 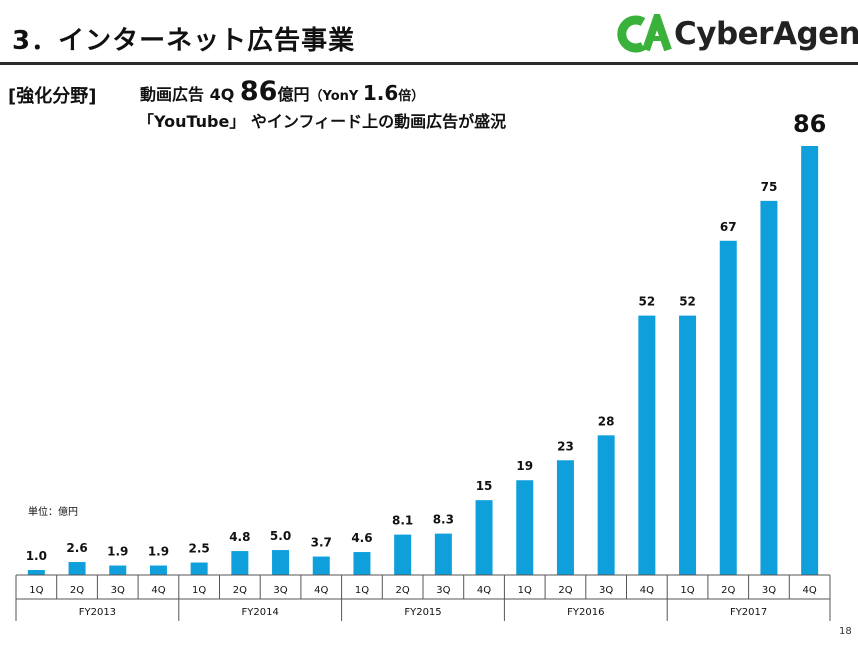 I want to click on headline-prefix: 動画広告 4Q, so click(x=190, y=94).